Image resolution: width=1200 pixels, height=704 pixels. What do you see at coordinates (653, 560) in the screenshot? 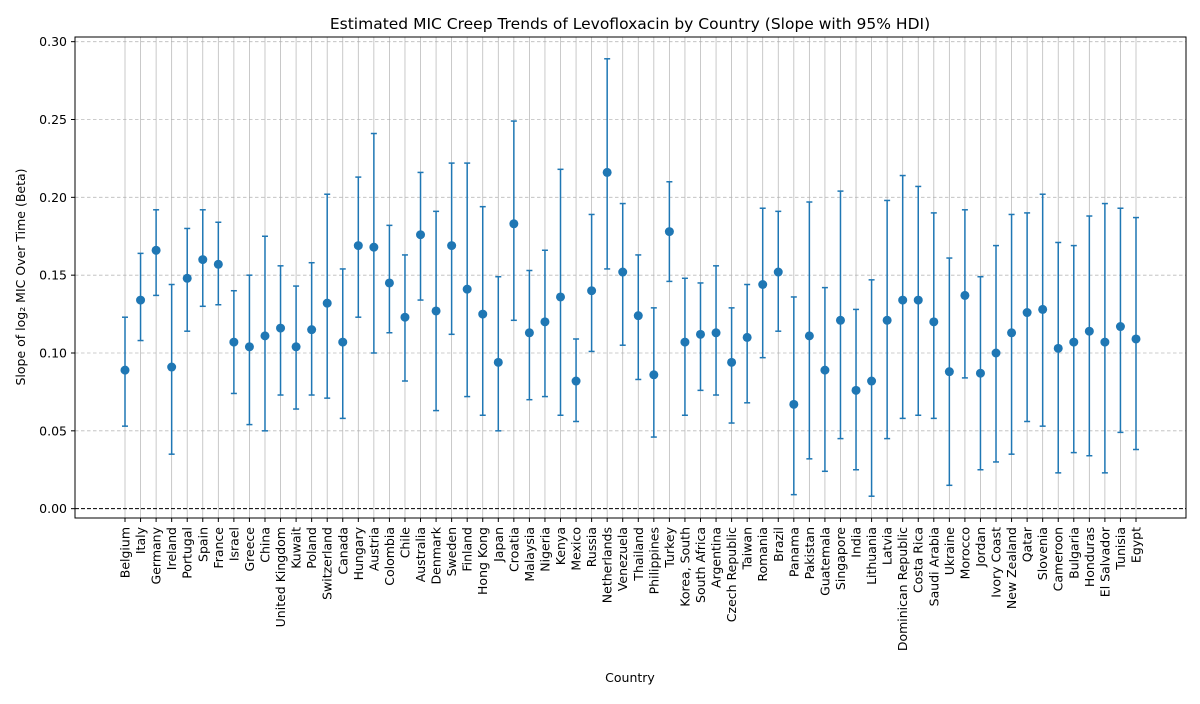
I see `x-tick-label: Philippines` at bounding box center [653, 560].